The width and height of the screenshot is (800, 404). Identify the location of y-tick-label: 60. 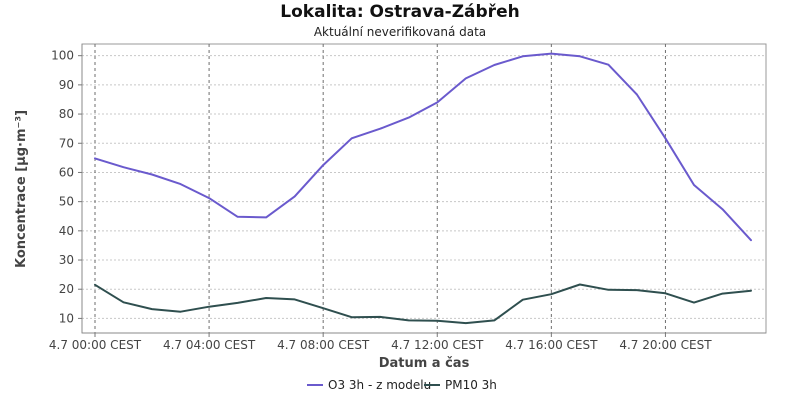
(66, 172).